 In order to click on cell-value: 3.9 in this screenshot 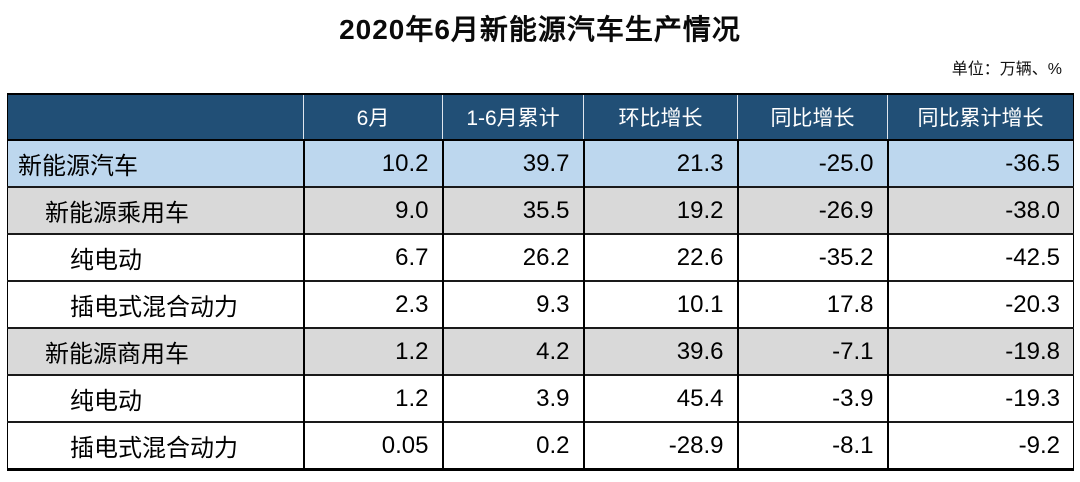, I will do `click(512, 398)`.